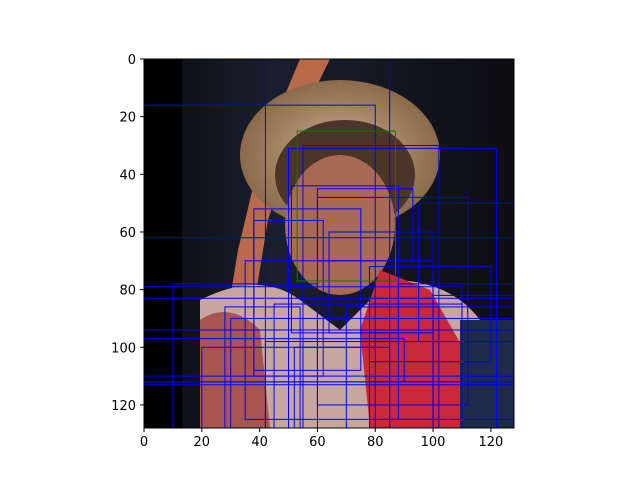  I want to click on y-axis: 0 20 40 60 80 100 120, so click(127, 233).